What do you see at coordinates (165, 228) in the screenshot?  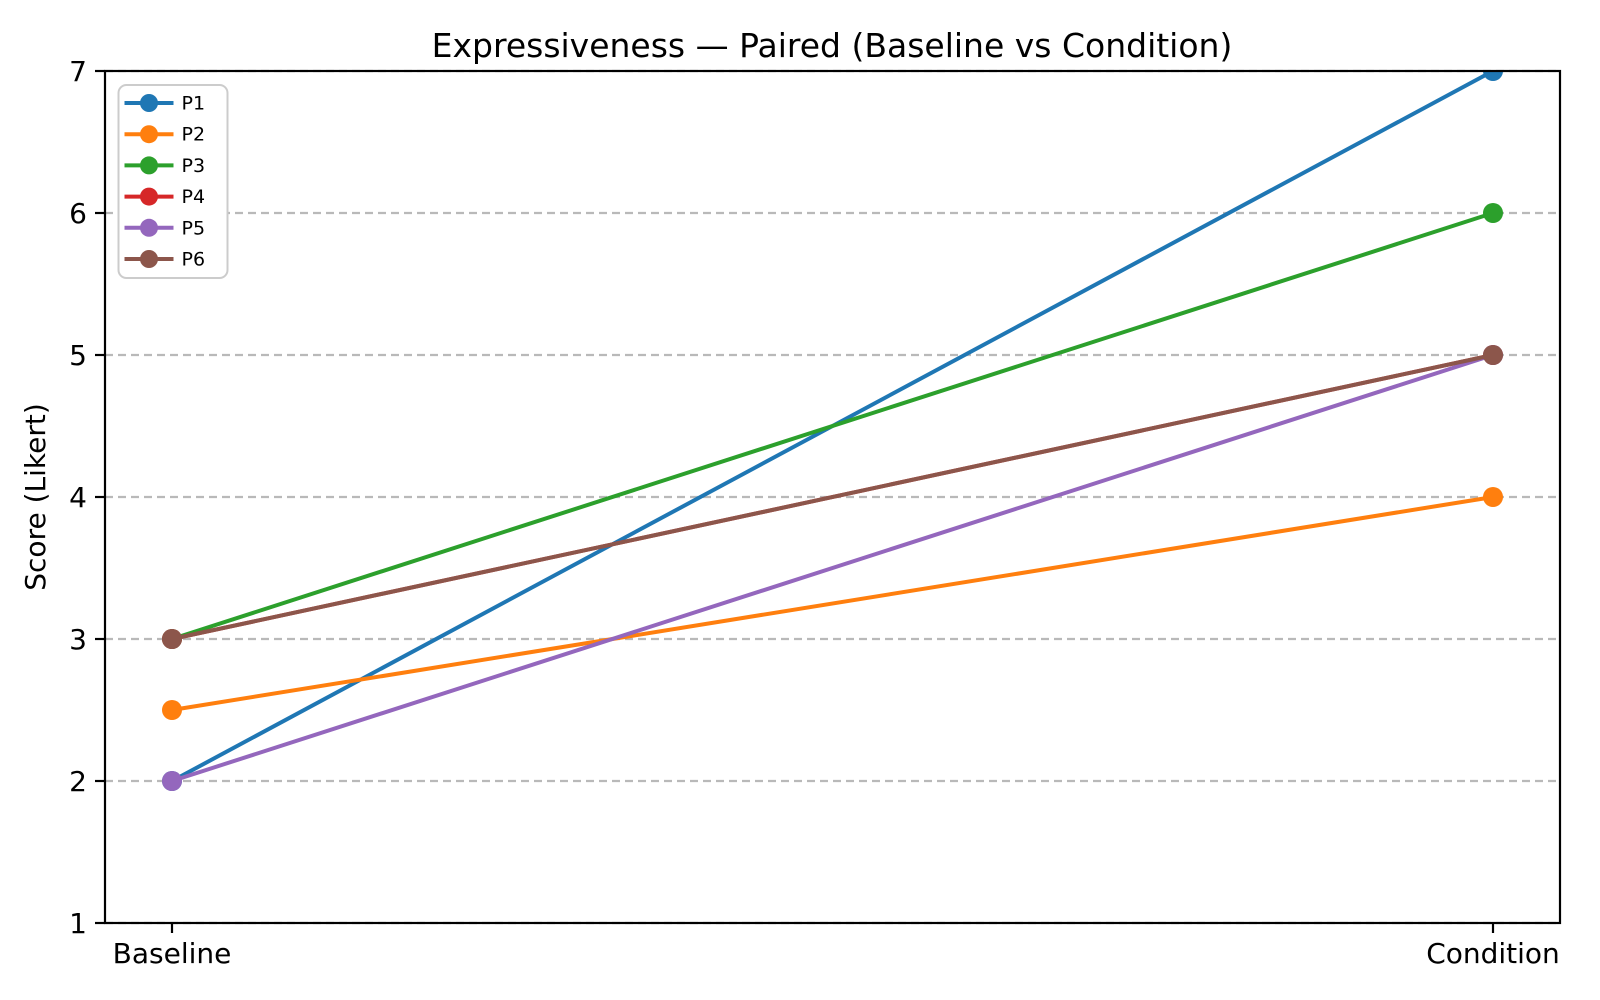 I see `legend-item-p5: P5` at bounding box center [165, 228].